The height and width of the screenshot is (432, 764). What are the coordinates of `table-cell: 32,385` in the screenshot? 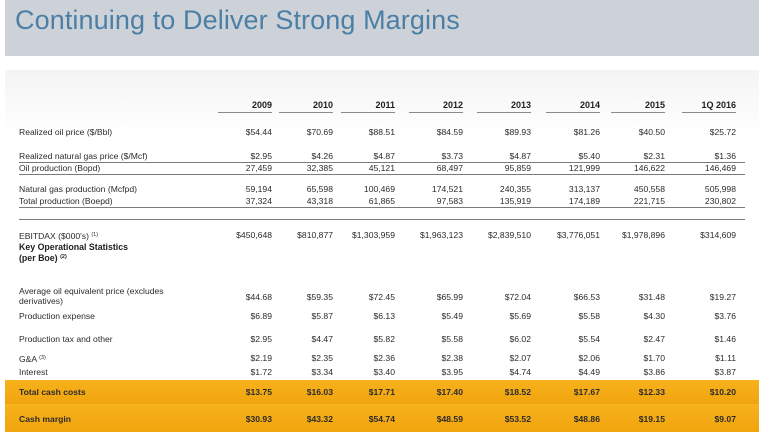 It's located at (319, 168).